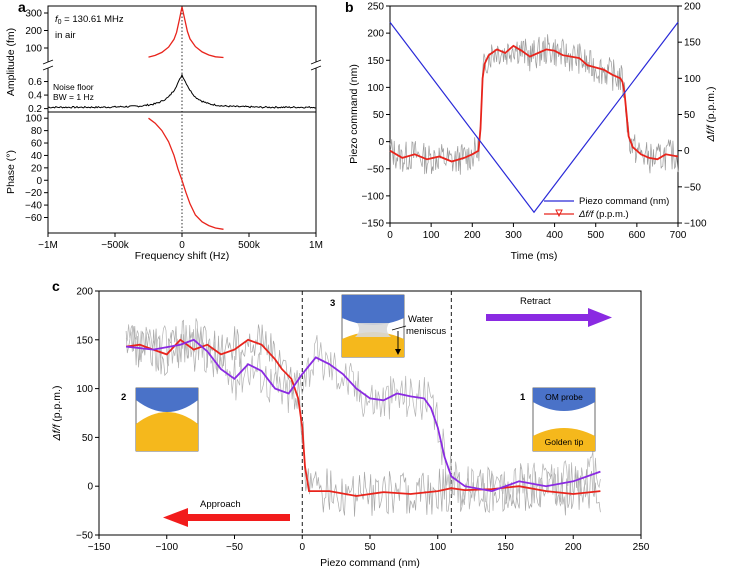 The height and width of the screenshot is (572, 731). I want to click on time-xtick-0-label: 0, so click(390, 235).